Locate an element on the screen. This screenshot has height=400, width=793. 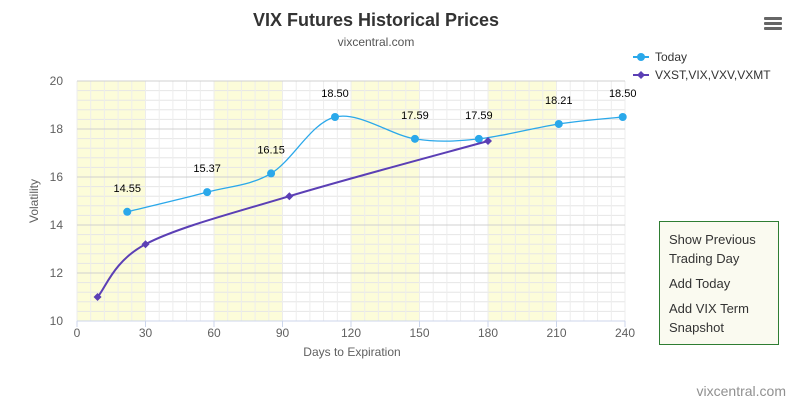
legend-item: Today is located at coordinates (671, 57).